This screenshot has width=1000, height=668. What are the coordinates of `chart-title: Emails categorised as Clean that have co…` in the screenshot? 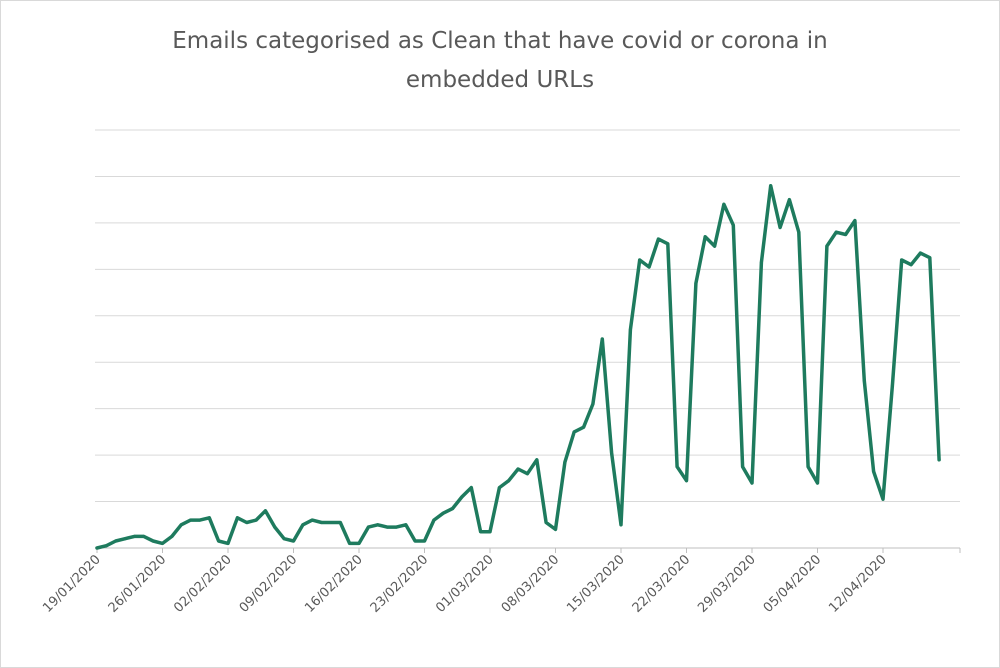 It's located at (500, 61).